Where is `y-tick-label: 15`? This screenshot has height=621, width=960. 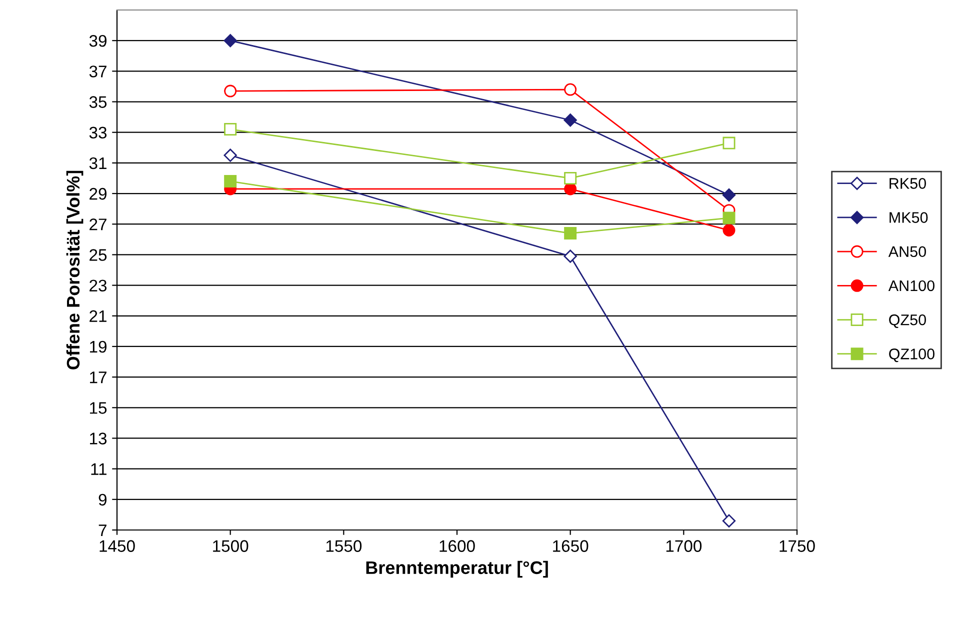
y-tick-label: 15 is located at coordinates (98, 408).